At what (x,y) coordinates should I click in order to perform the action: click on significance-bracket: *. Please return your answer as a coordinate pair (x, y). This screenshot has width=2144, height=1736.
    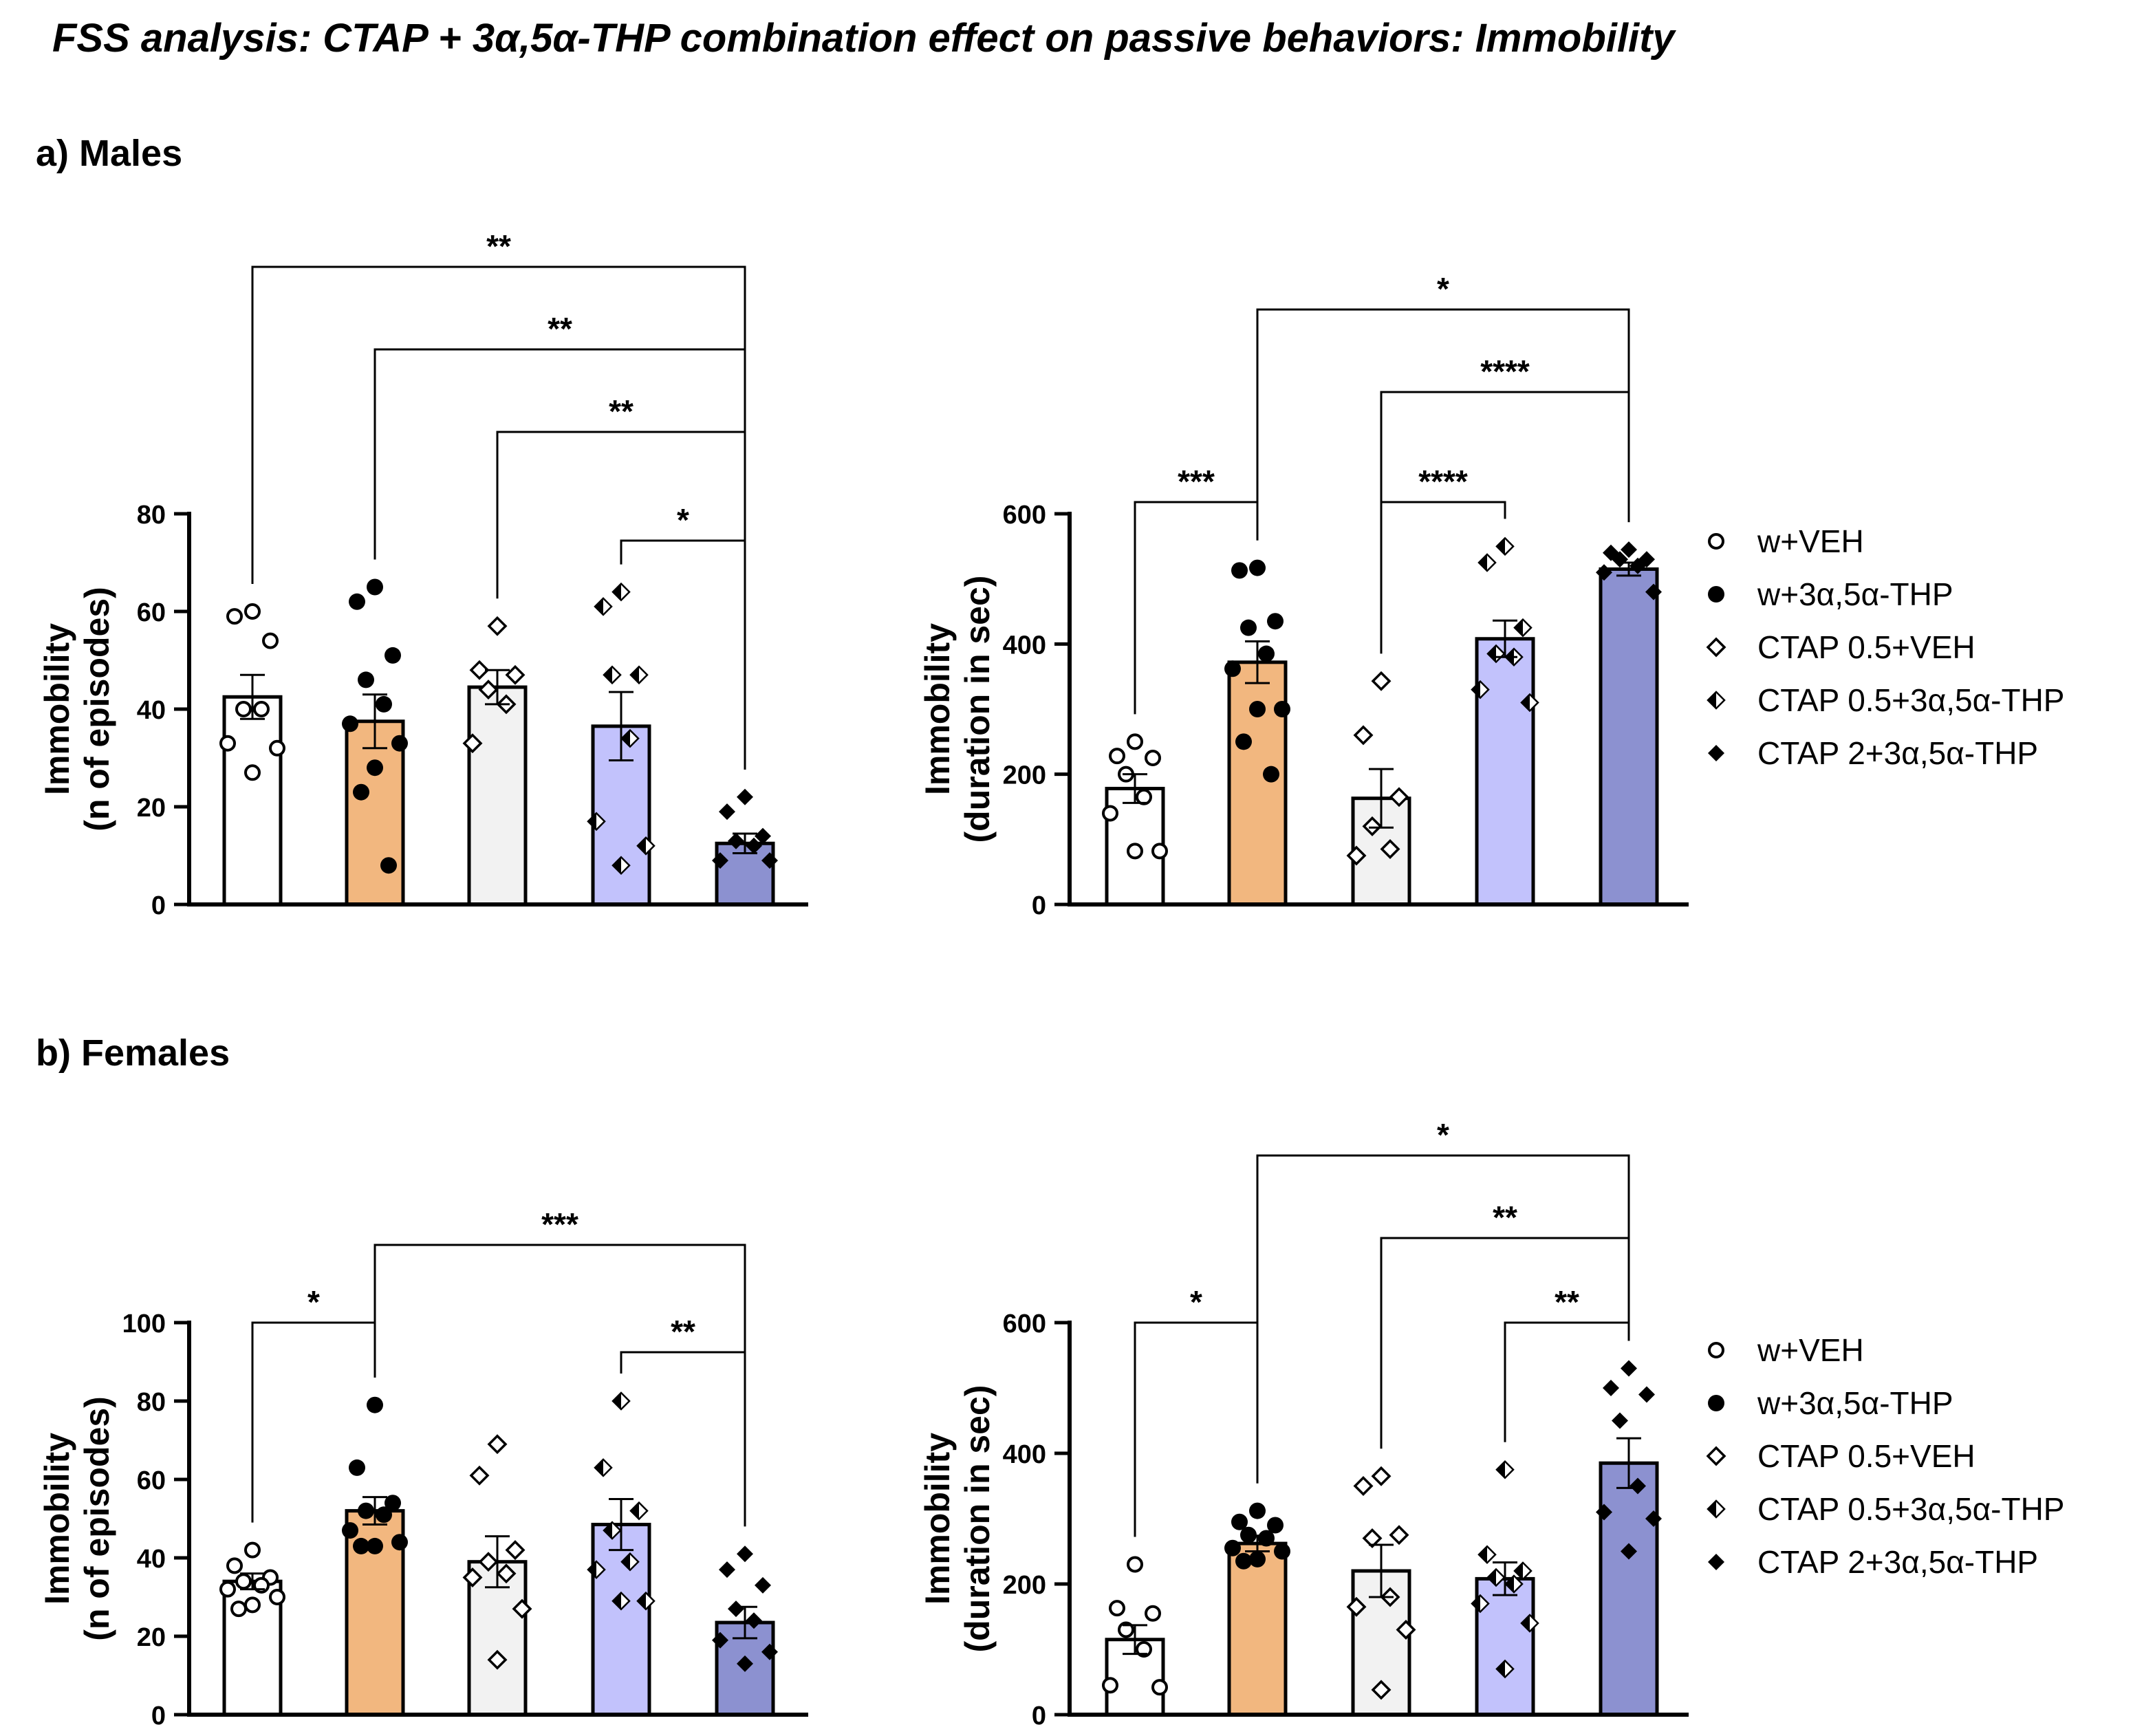
    Looking at the image, I should click on (313, 1403).